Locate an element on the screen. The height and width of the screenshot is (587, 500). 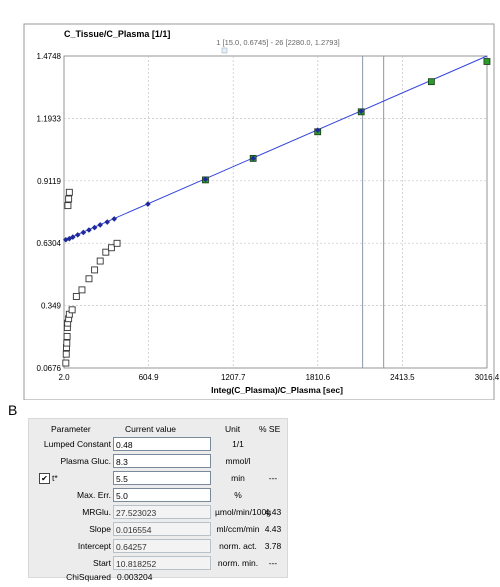
param-row-plasma-gluc: Plasma Gluc. 8.3 mmol/l is located at coordinates (158, 462).